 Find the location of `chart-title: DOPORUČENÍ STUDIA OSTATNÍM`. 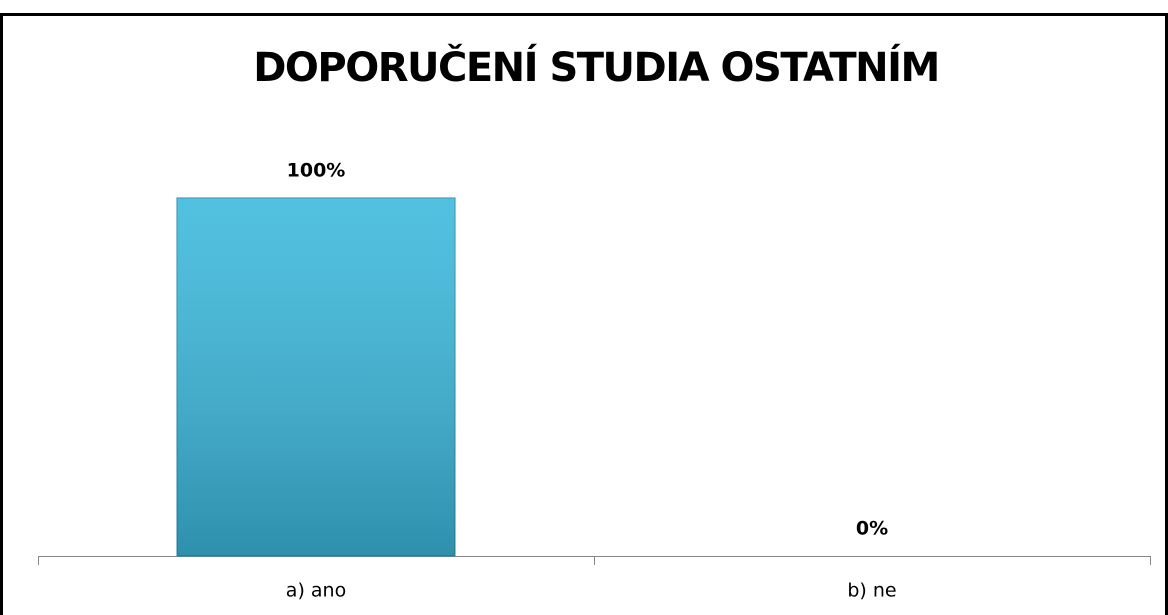

chart-title: DOPORUČENÍ STUDIA OSTATNÍM is located at coordinates (596, 67).